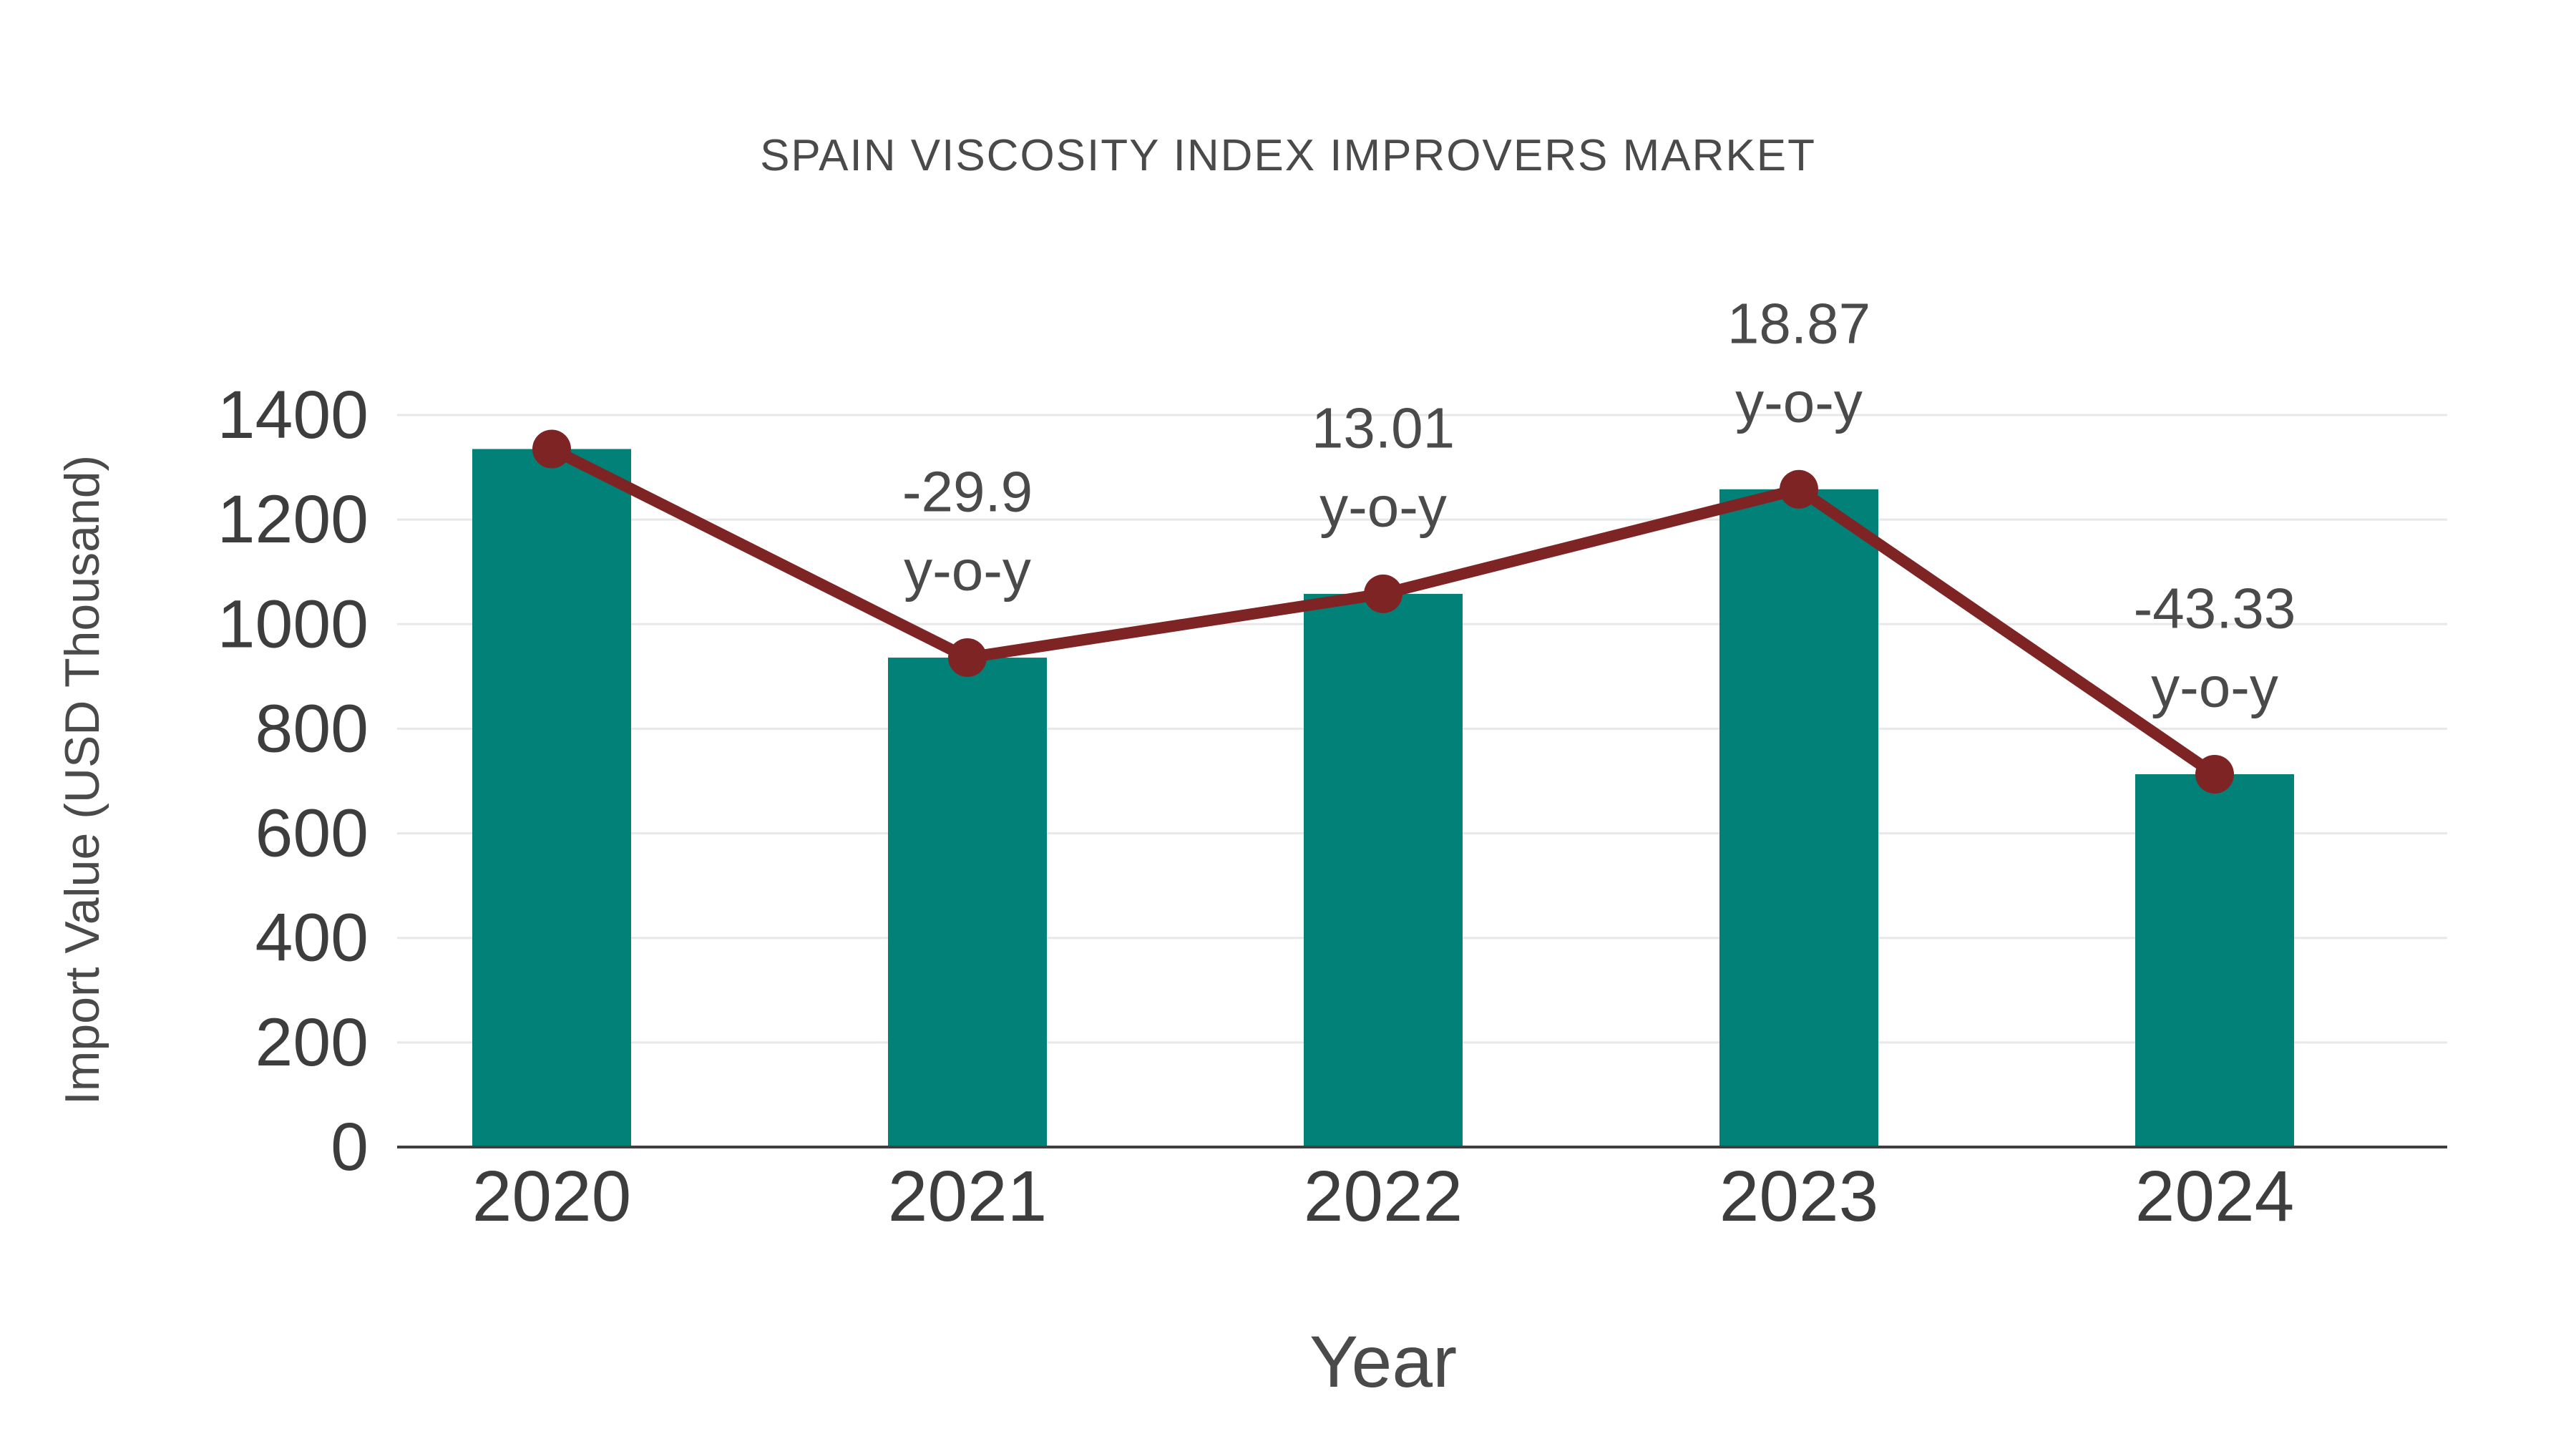 The image size is (2576, 1449). What do you see at coordinates (1383, 427) in the screenshot?
I see `annotation-2022-value: 13.01` at bounding box center [1383, 427].